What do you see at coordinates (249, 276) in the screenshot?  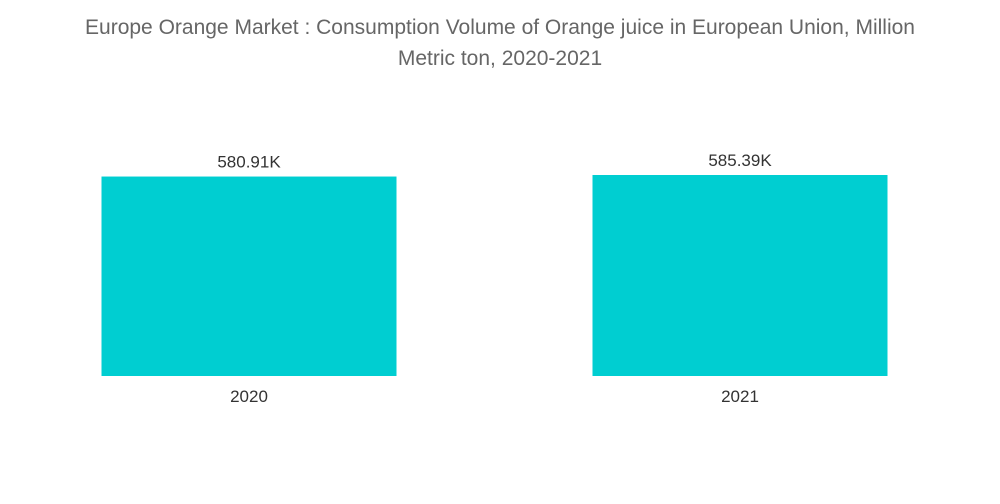 I see `bar-2020` at bounding box center [249, 276].